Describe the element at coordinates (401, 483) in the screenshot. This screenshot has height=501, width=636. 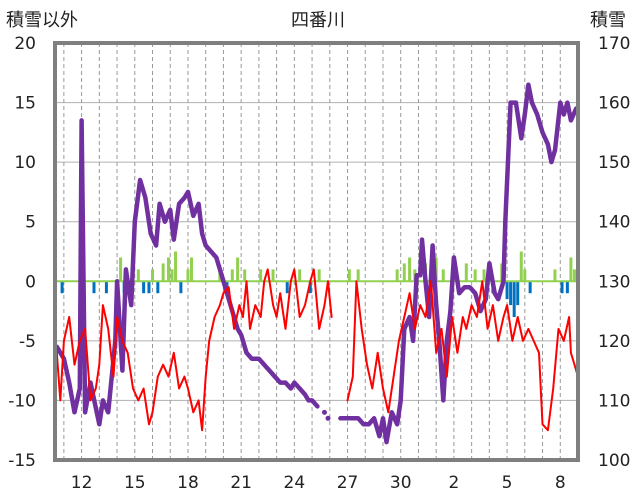
I see `x-tick-label: 30` at that location.